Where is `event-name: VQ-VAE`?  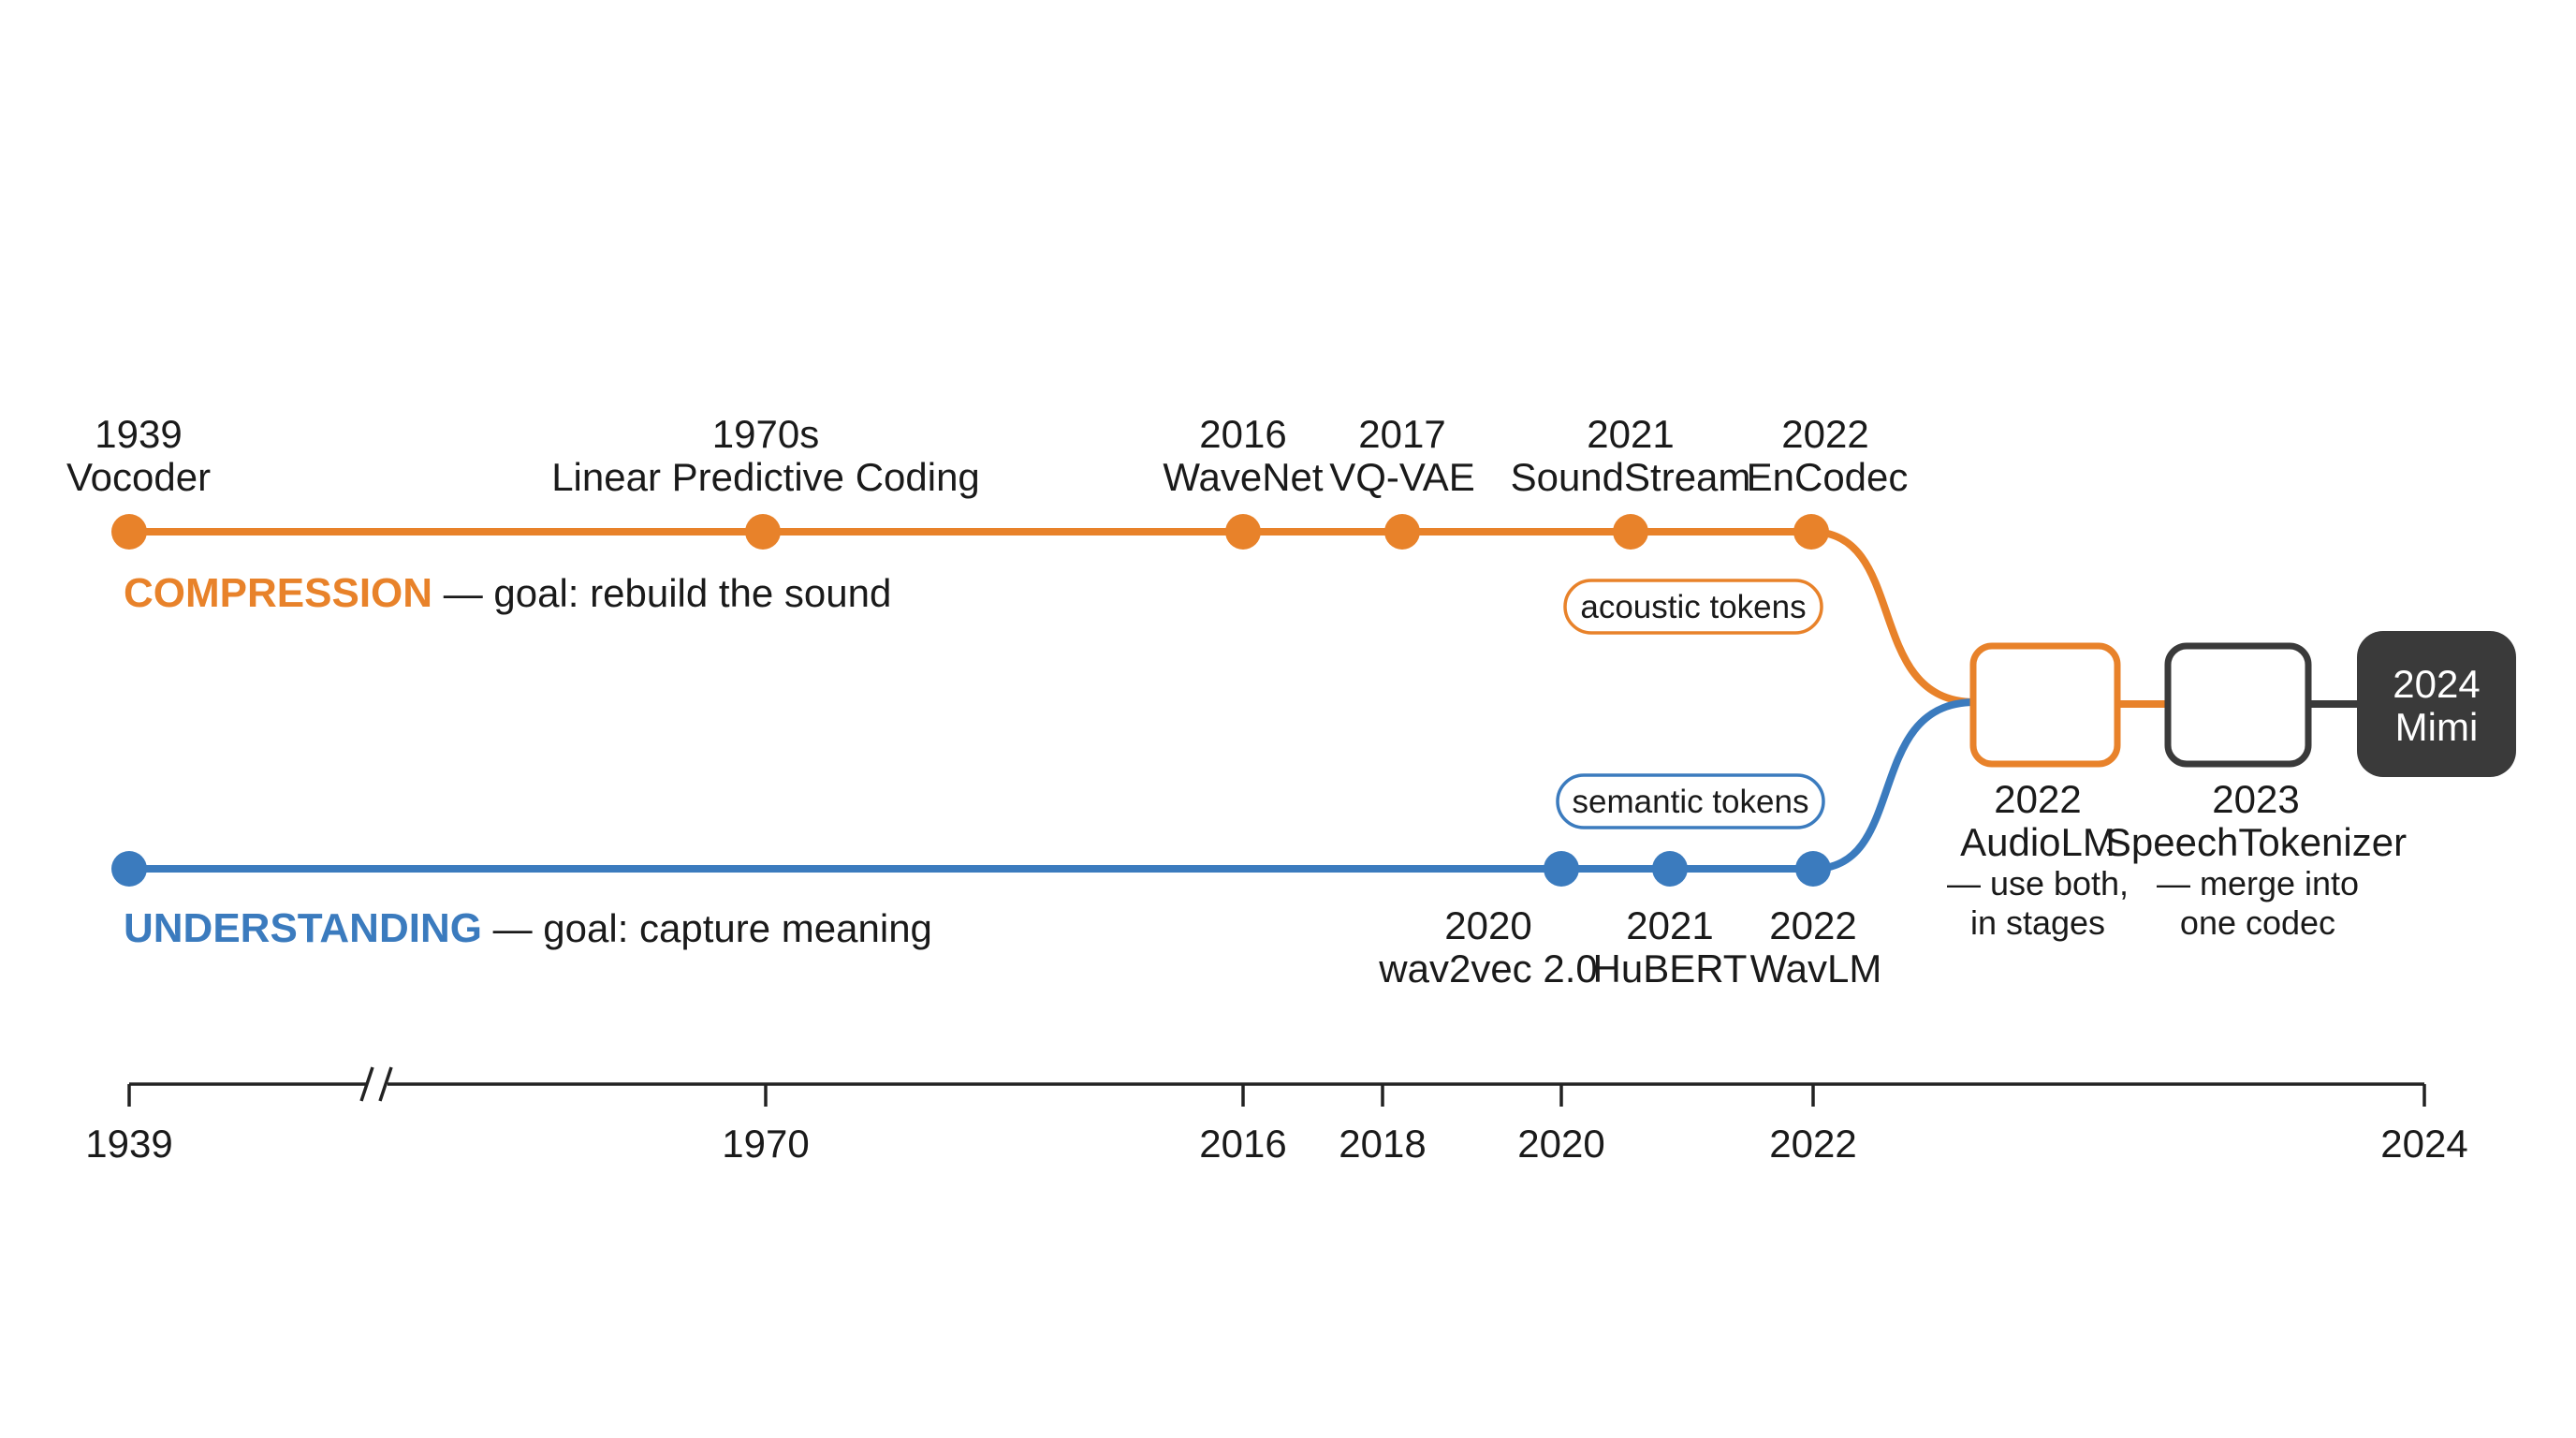 event-name: VQ-VAE is located at coordinates (1402, 477).